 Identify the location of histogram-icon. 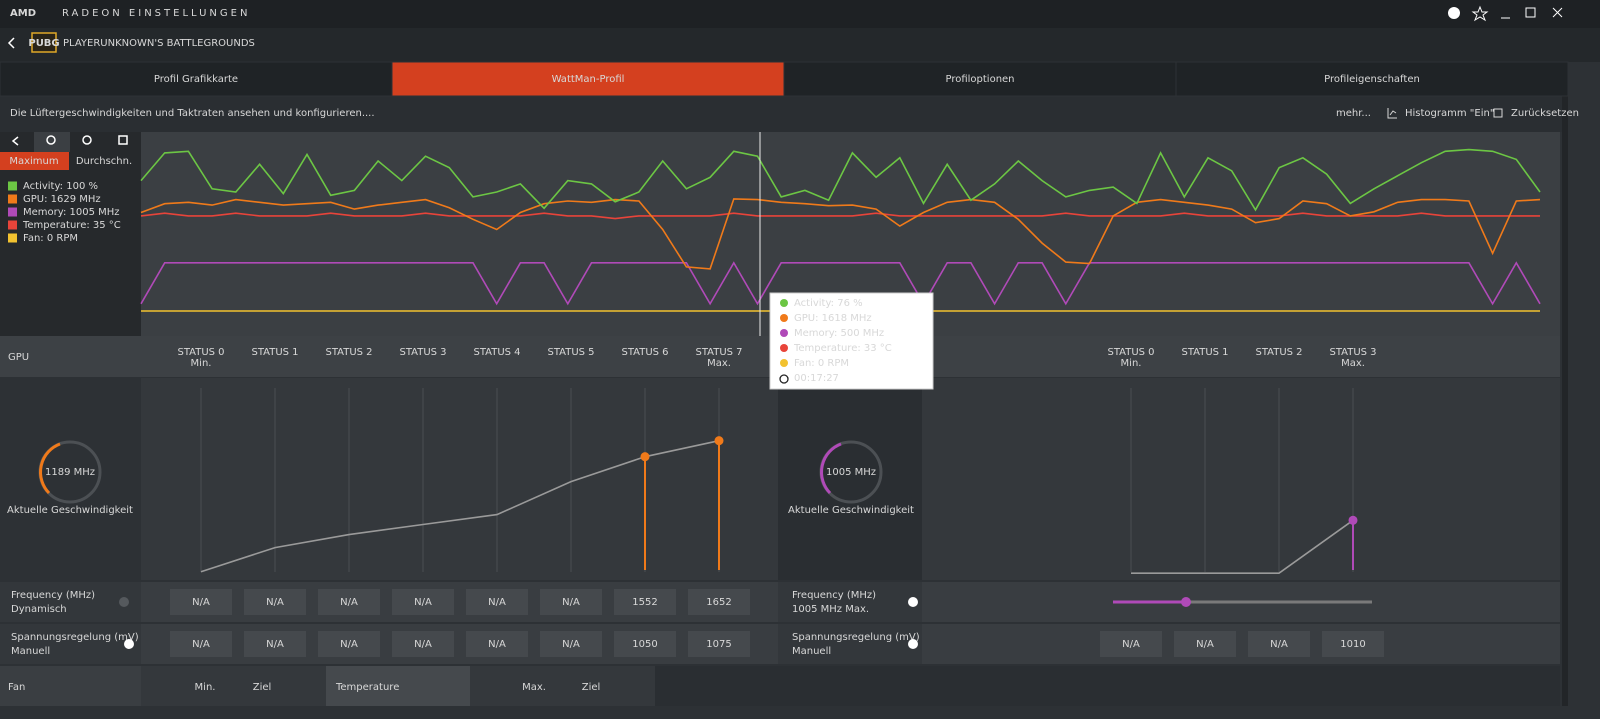
(1392, 113).